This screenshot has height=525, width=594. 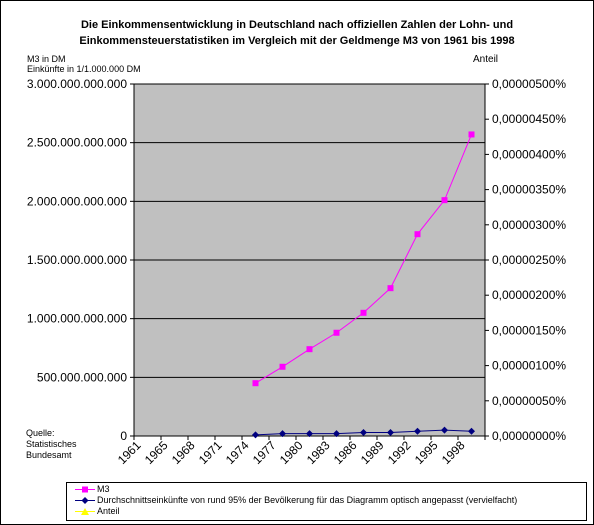 I want to click on left-tick-label: 500.000.000.000, so click(x=82, y=377).